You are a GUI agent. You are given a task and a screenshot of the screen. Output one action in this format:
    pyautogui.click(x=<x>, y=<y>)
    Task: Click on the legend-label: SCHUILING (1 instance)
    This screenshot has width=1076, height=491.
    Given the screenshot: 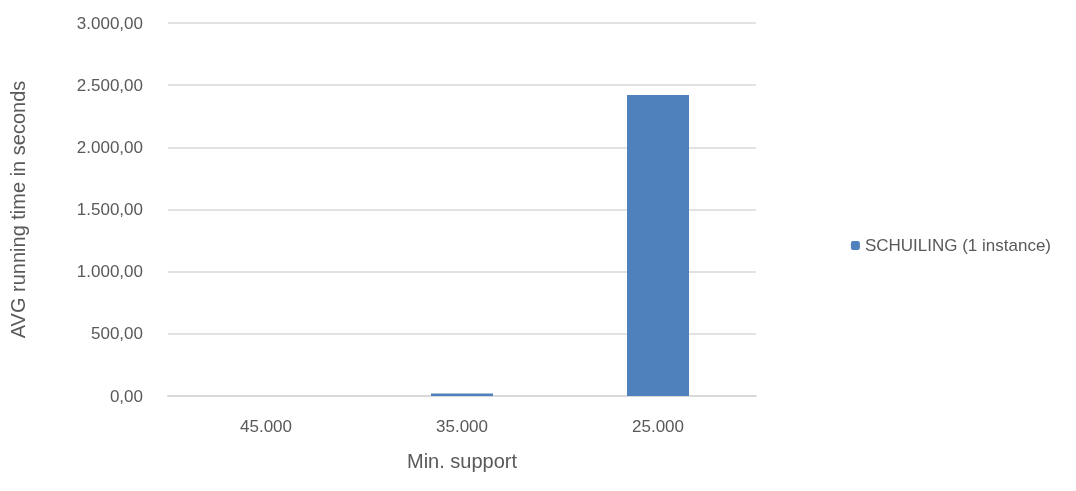 What is the action you would take?
    pyautogui.click(x=958, y=245)
    